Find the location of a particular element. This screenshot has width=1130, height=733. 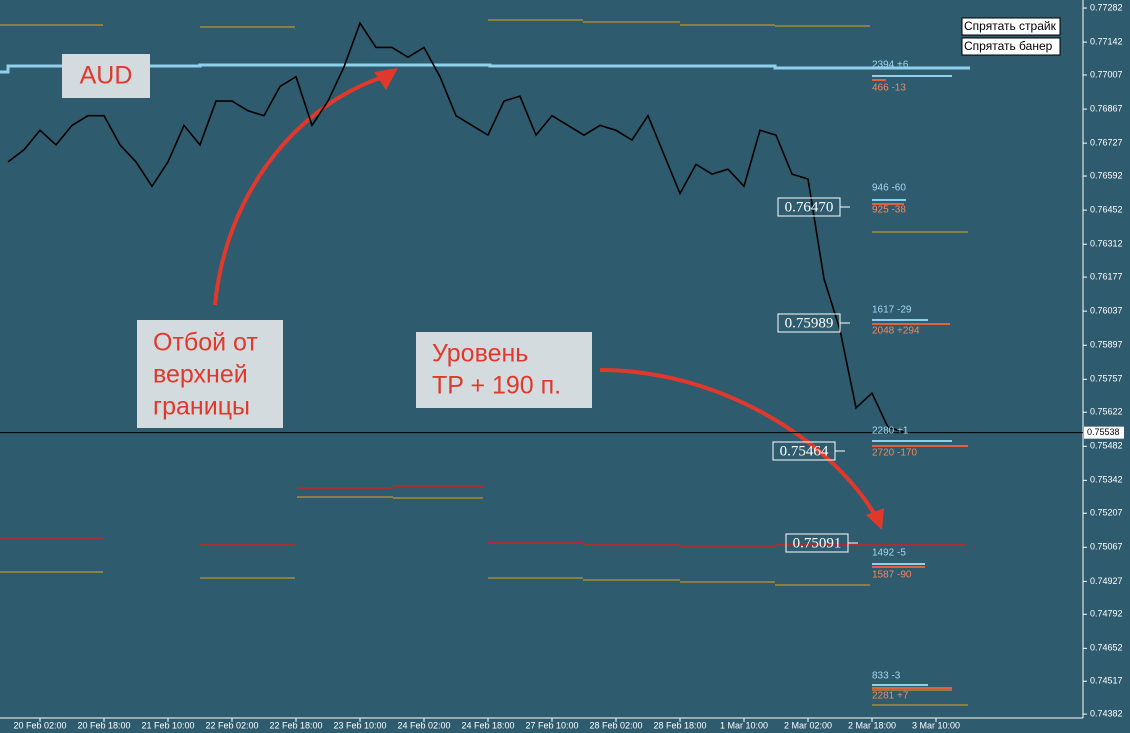

x-tick-label: 23 Feb 10:00 is located at coordinates (359, 725).